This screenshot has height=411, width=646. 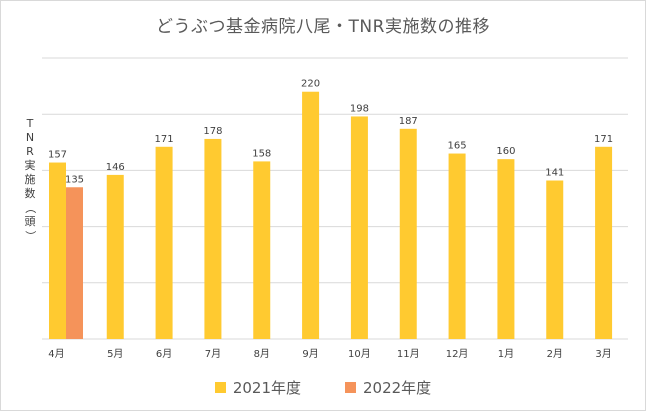 I want to click on data-label: 135, so click(x=74, y=179).